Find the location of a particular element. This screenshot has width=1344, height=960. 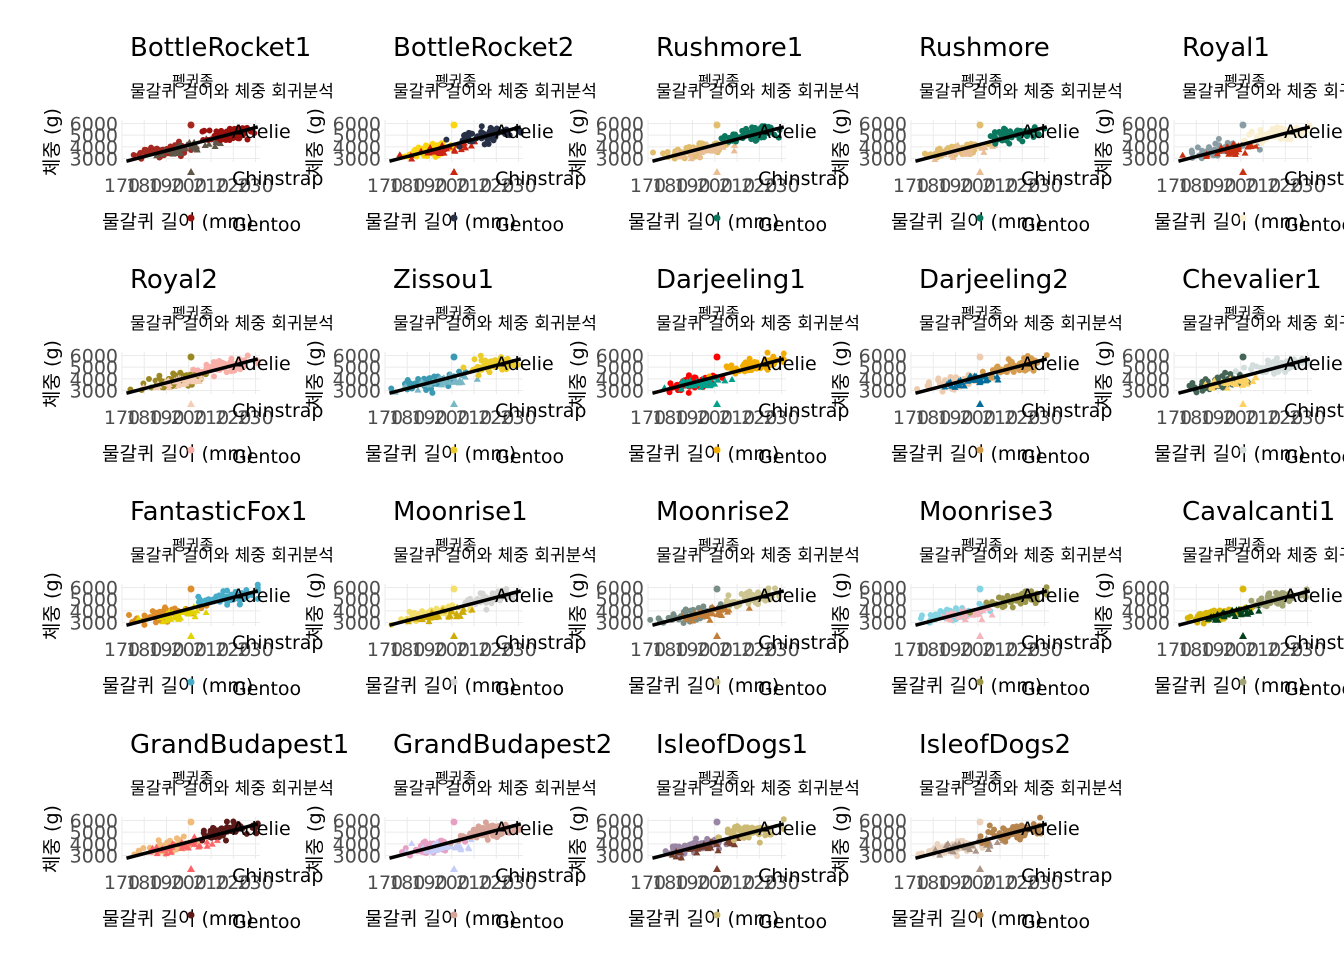

panel-title: Darjeeling1 is located at coordinates (731, 280).